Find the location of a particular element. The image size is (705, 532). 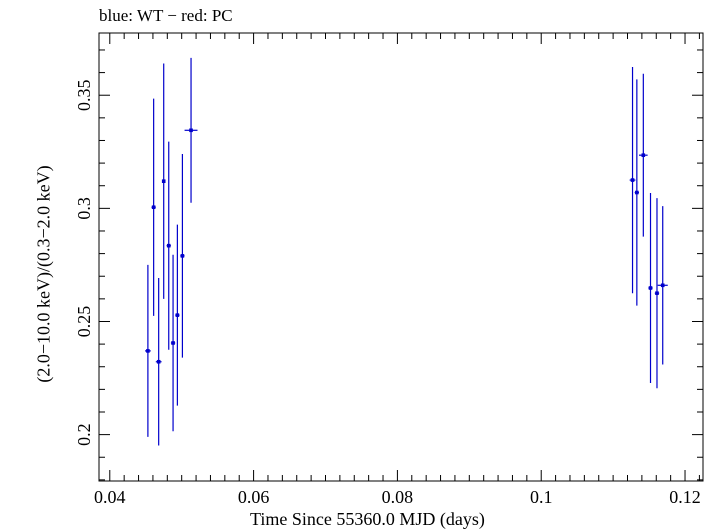

x-tick-label: 0.04 is located at coordinates (110, 497).